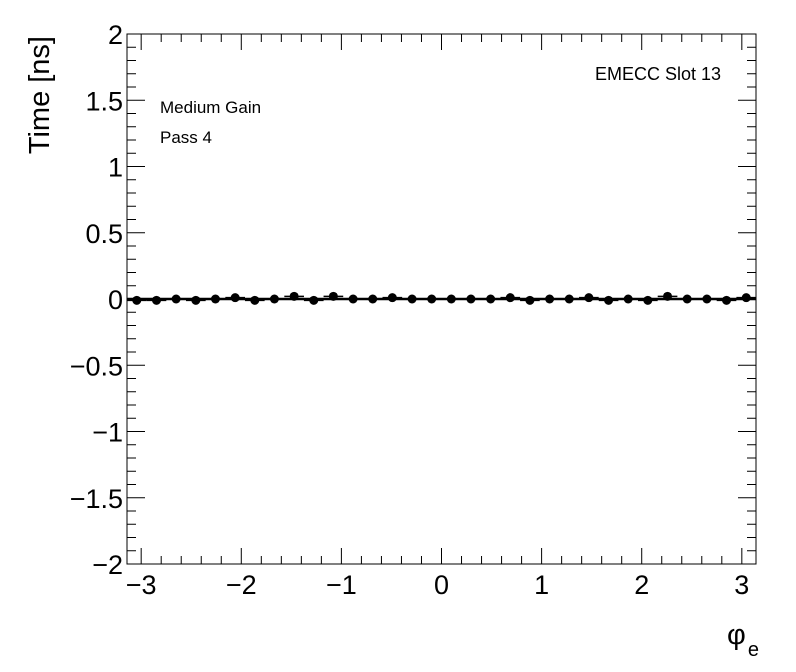  What do you see at coordinates (641, 585) in the screenshot?
I see `x-tick-label: 2` at bounding box center [641, 585].